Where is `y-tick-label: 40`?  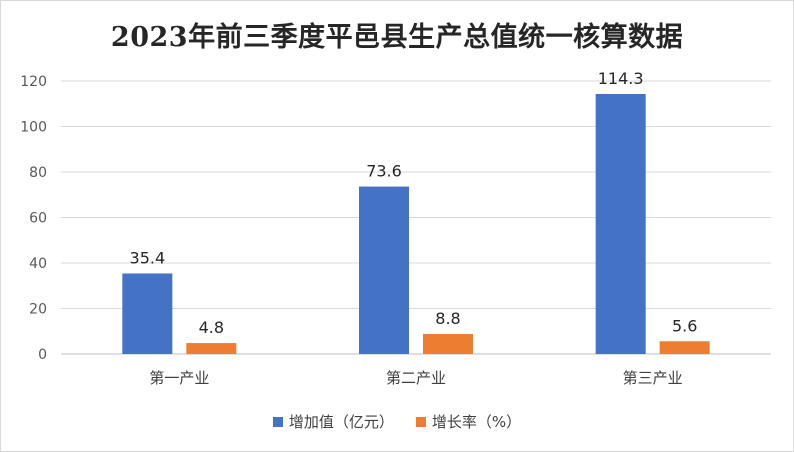
y-tick-label: 40 is located at coordinates (38, 264).